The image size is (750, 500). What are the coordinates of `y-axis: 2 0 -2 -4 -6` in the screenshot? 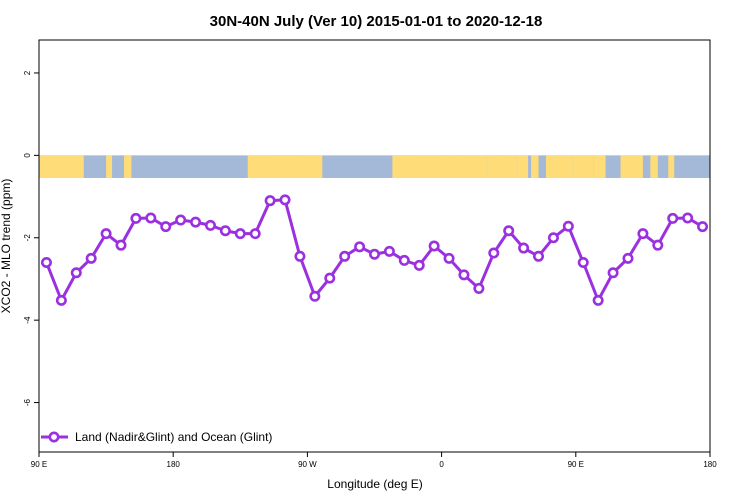 It's located at (31, 238).